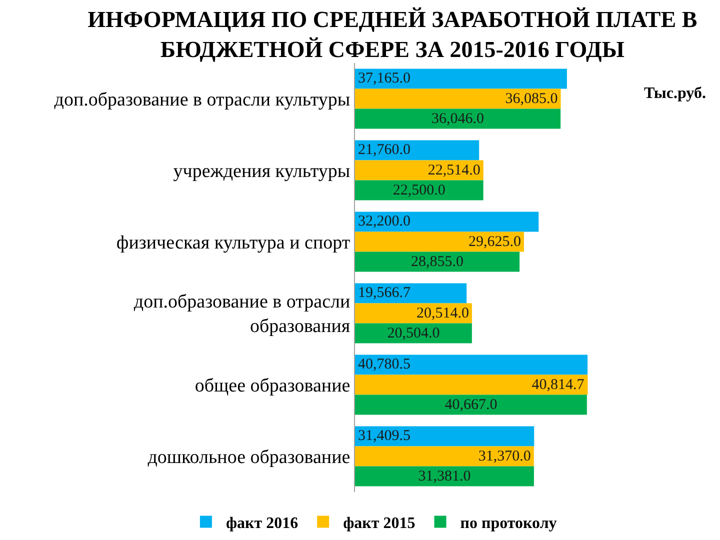 This screenshot has height=540, width=720. Describe the element at coordinates (242, 315) in the screenshot. I see `y-tick-label: доп.образование в отрасли образования` at that location.